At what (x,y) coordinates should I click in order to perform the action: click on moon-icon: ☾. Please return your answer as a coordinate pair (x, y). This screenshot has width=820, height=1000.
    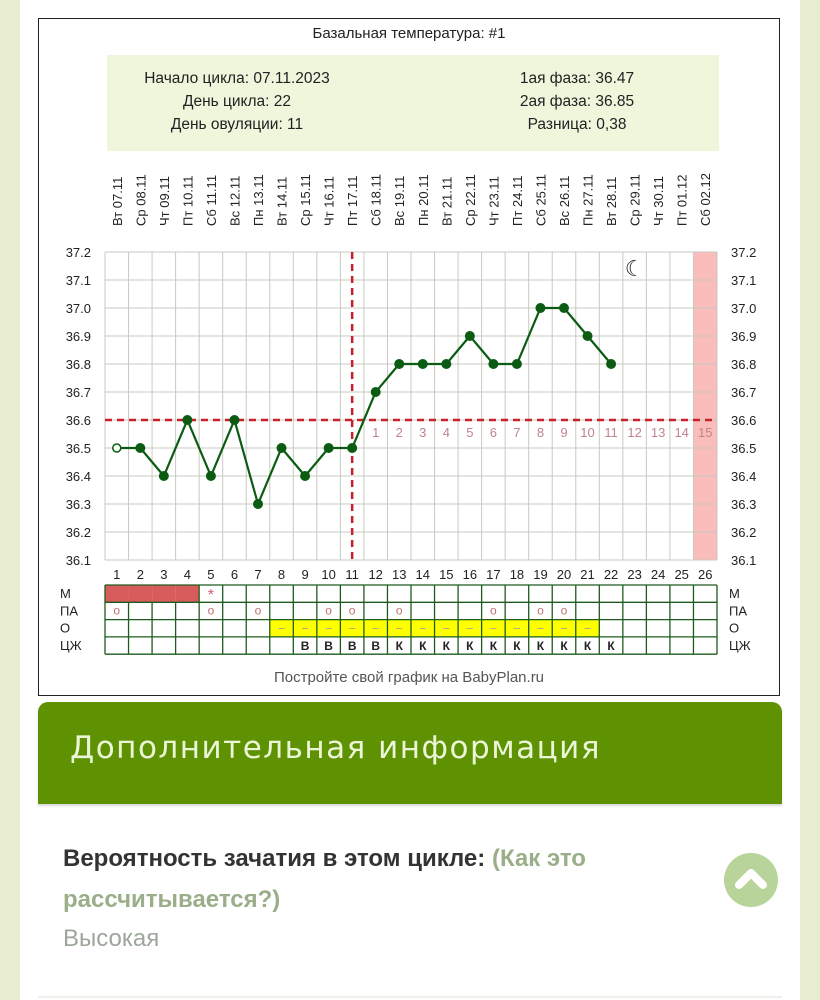
    Looking at the image, I should click on (635, 268).